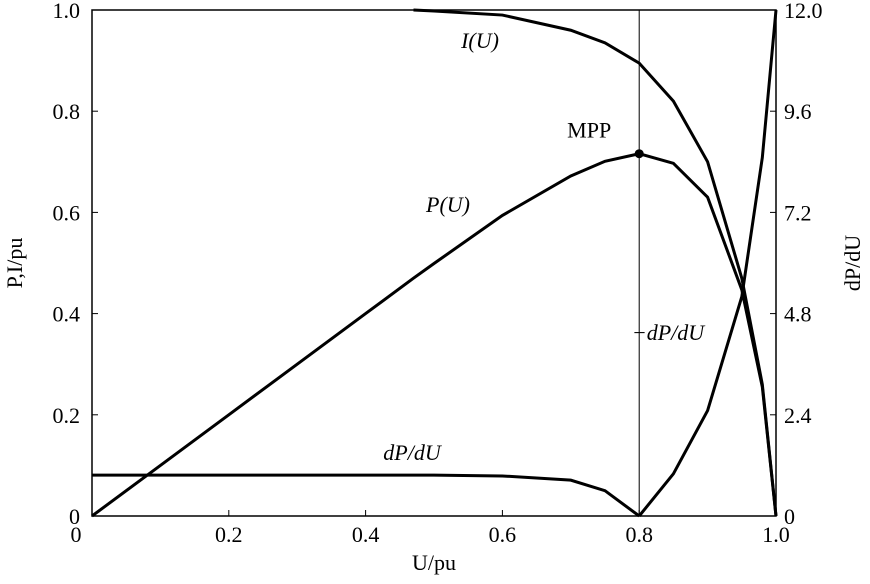  I want to click on y-tick-label: 1.0, so click(67, 11).